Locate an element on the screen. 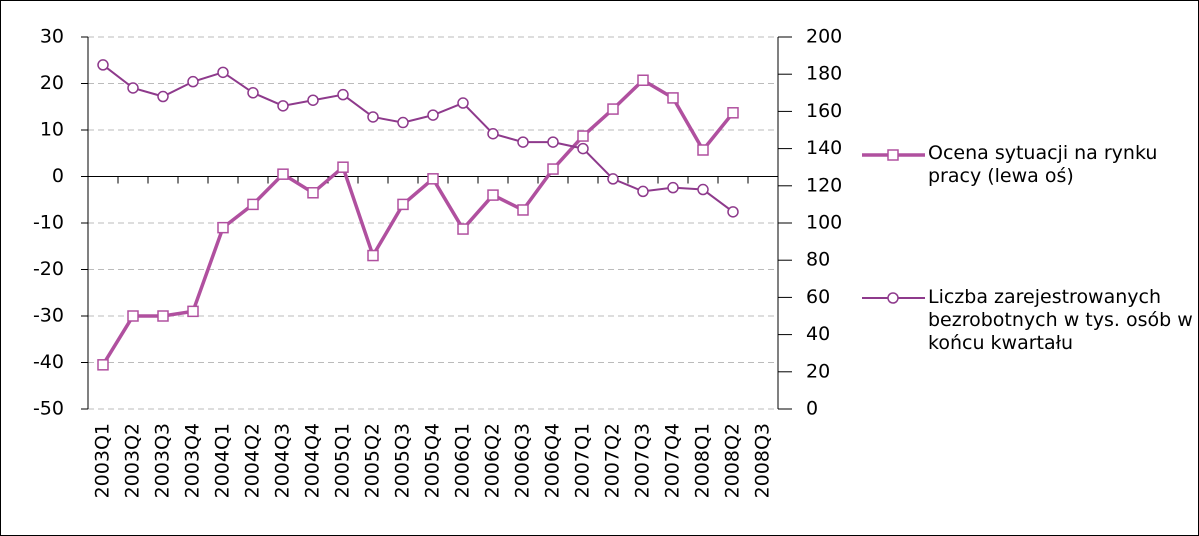  x-tick-label: 2005Q3 is located at coordinates (403, 460).